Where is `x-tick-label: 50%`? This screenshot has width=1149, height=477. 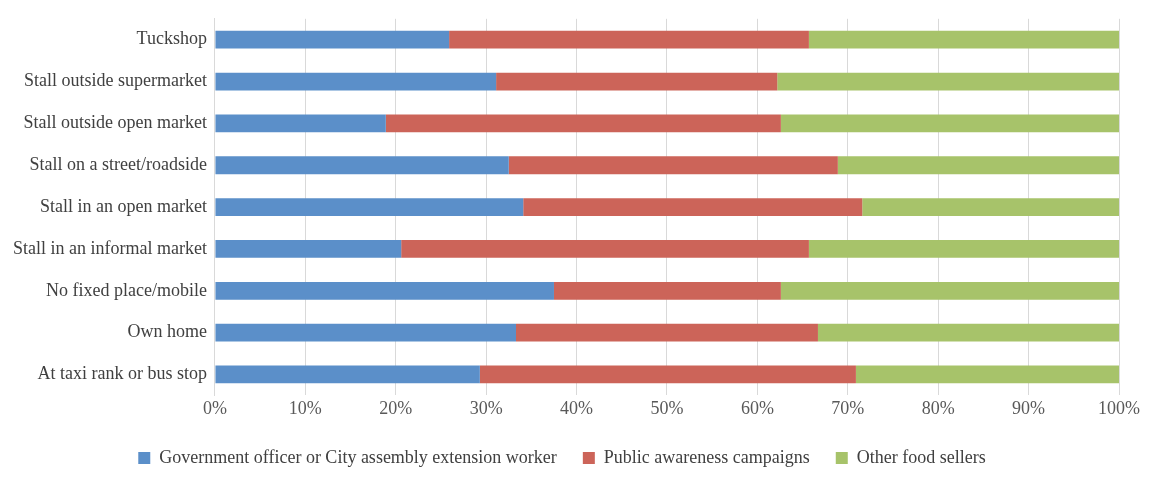
x-tick-label: 50% is located at coordinates (667, 407).